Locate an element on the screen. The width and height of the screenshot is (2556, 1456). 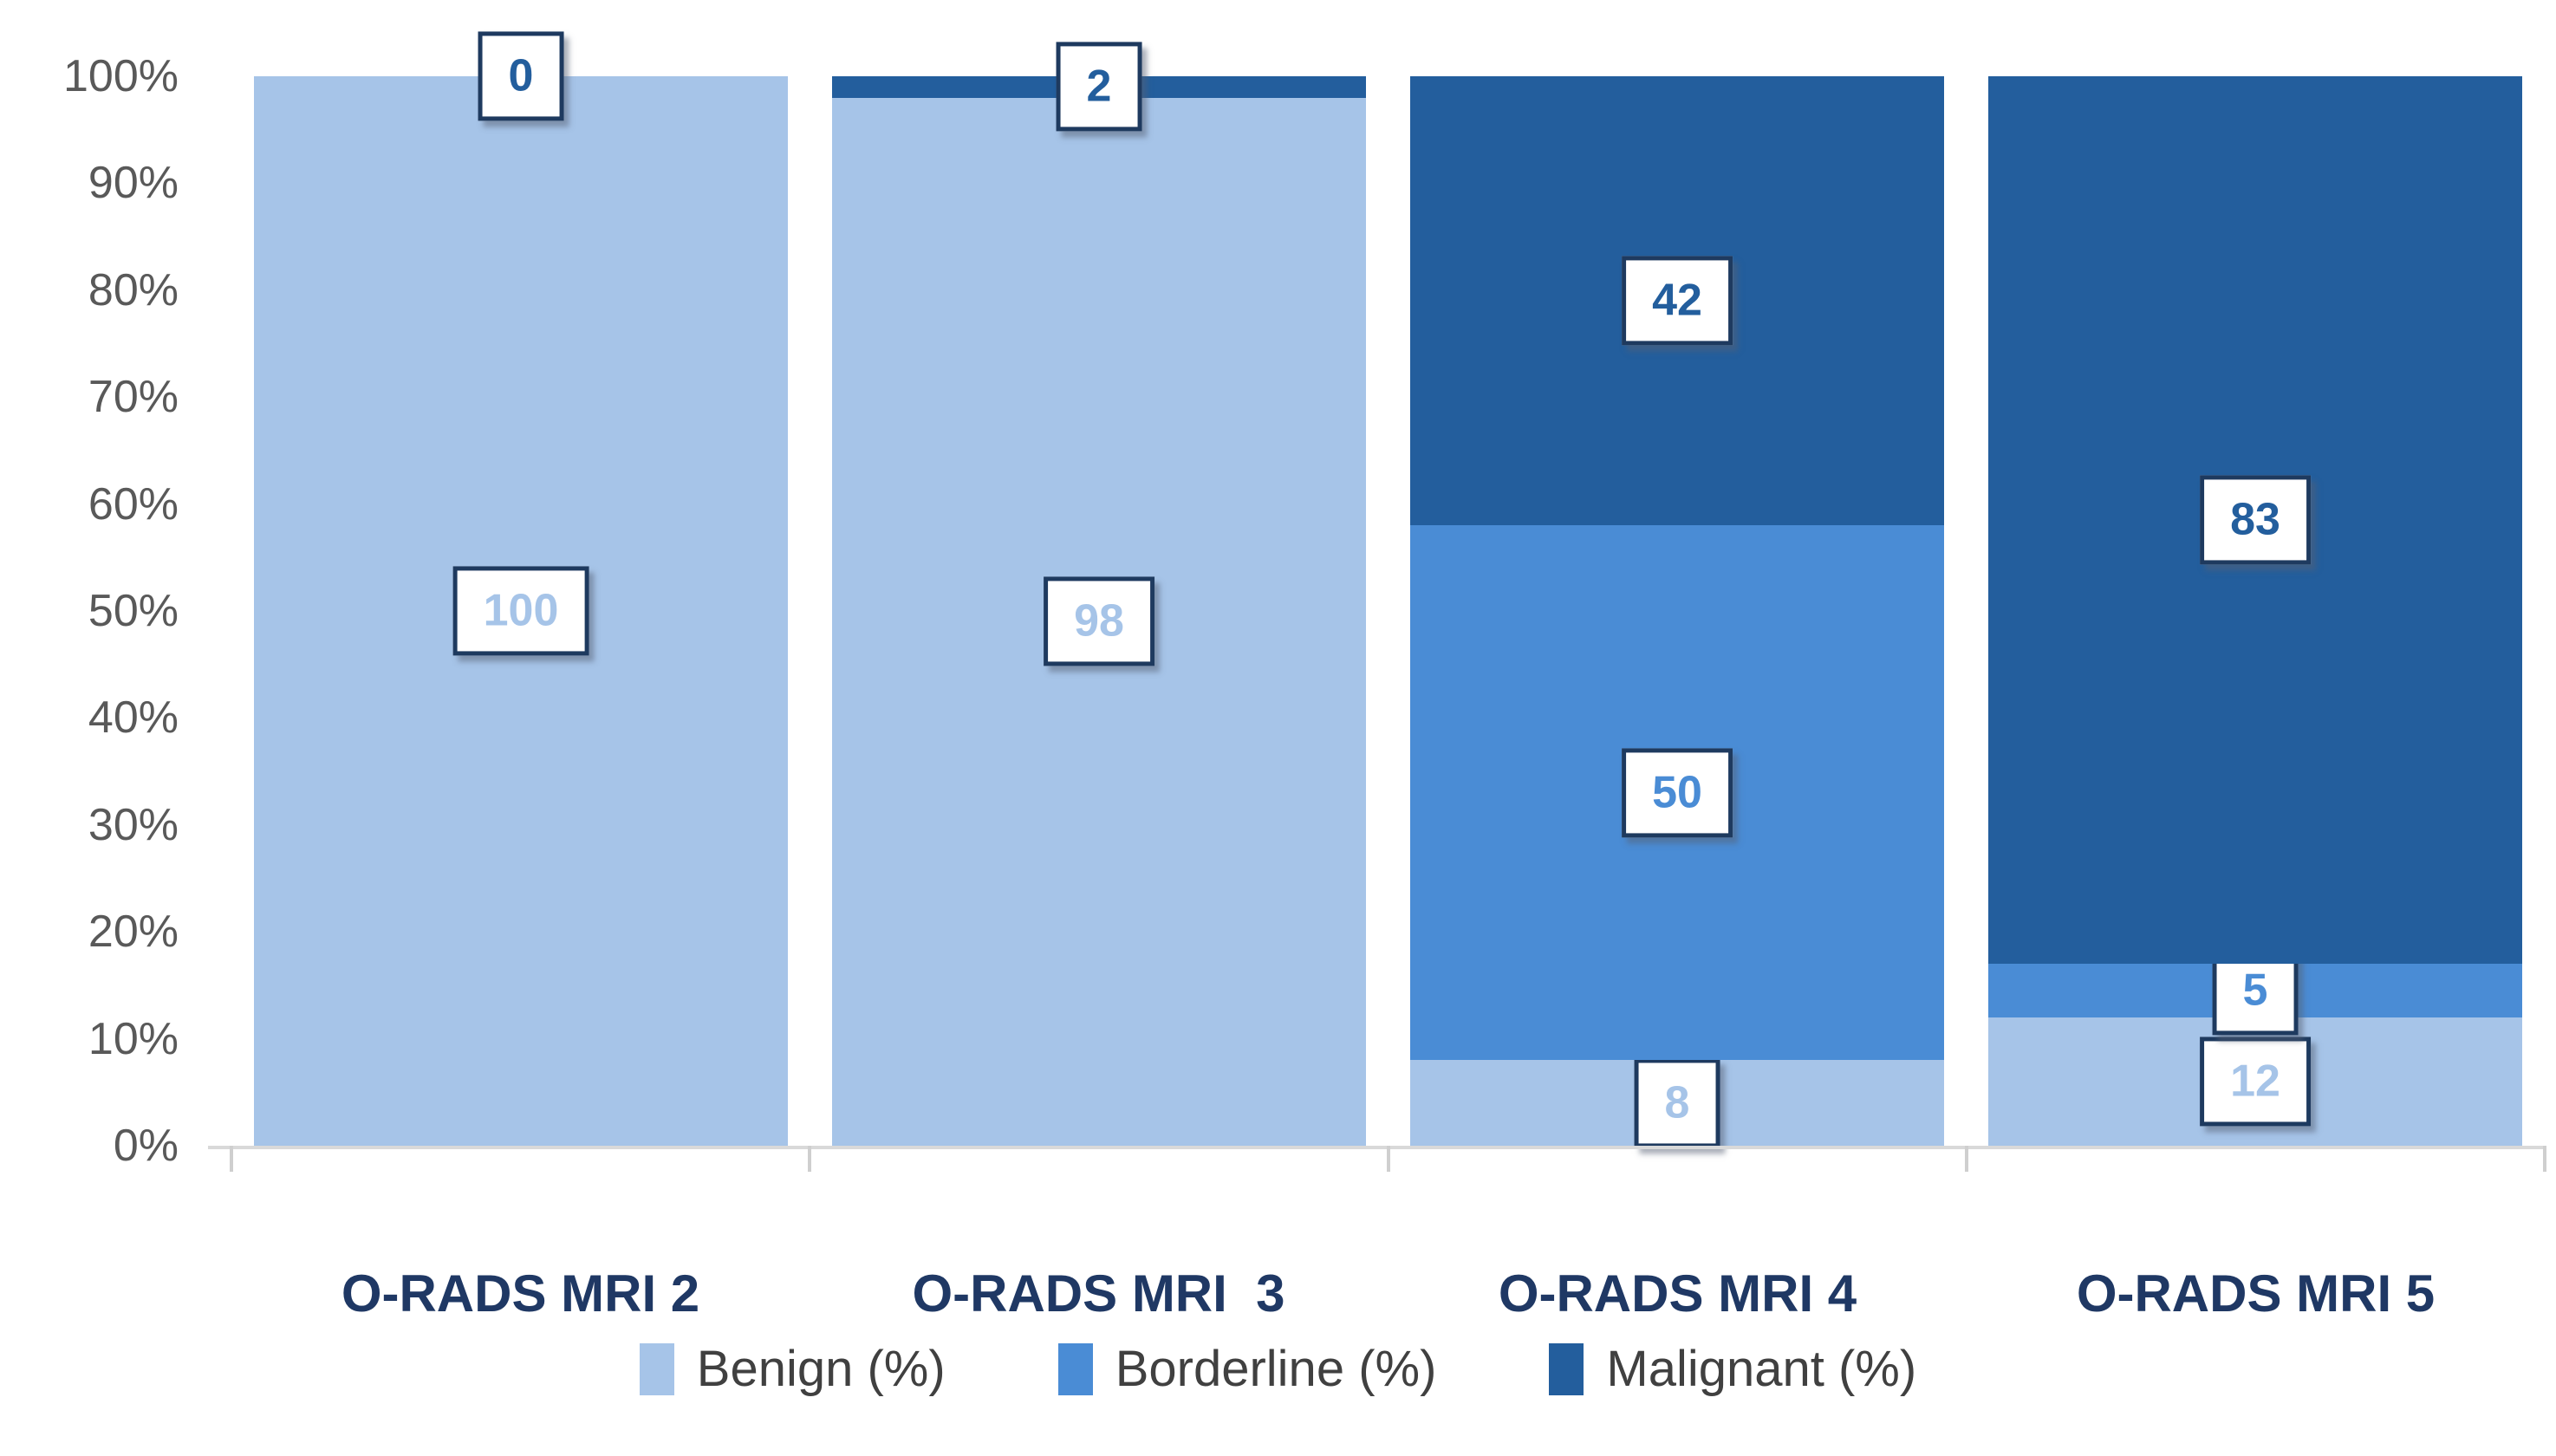
legend-item: Malignant (%) is located at coordinates (1732, 1369).